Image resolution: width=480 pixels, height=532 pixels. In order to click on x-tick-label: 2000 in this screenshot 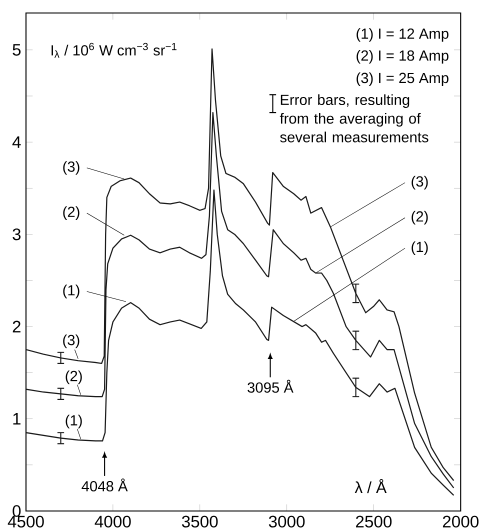, I will do `click(460, 522)`.